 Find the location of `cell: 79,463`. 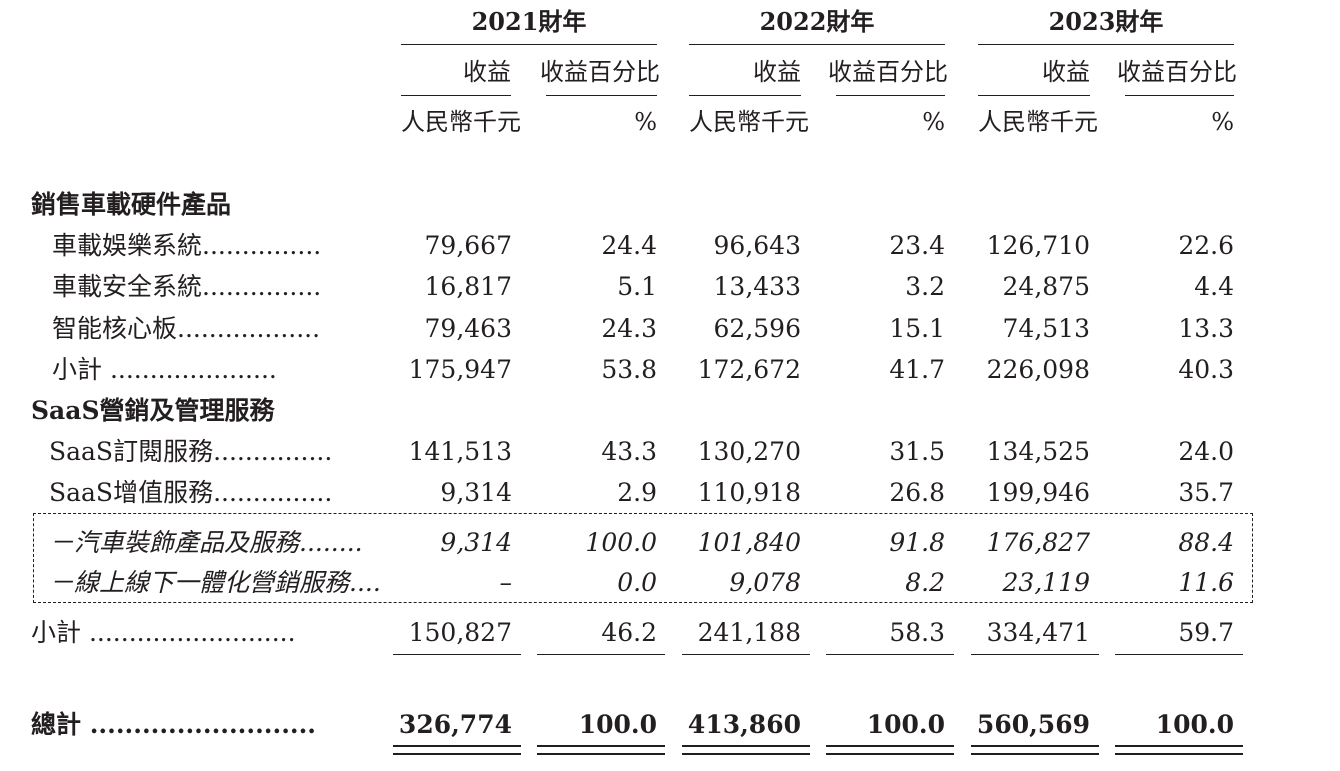

cell: 79,463 is located at coordinates (468, 328).